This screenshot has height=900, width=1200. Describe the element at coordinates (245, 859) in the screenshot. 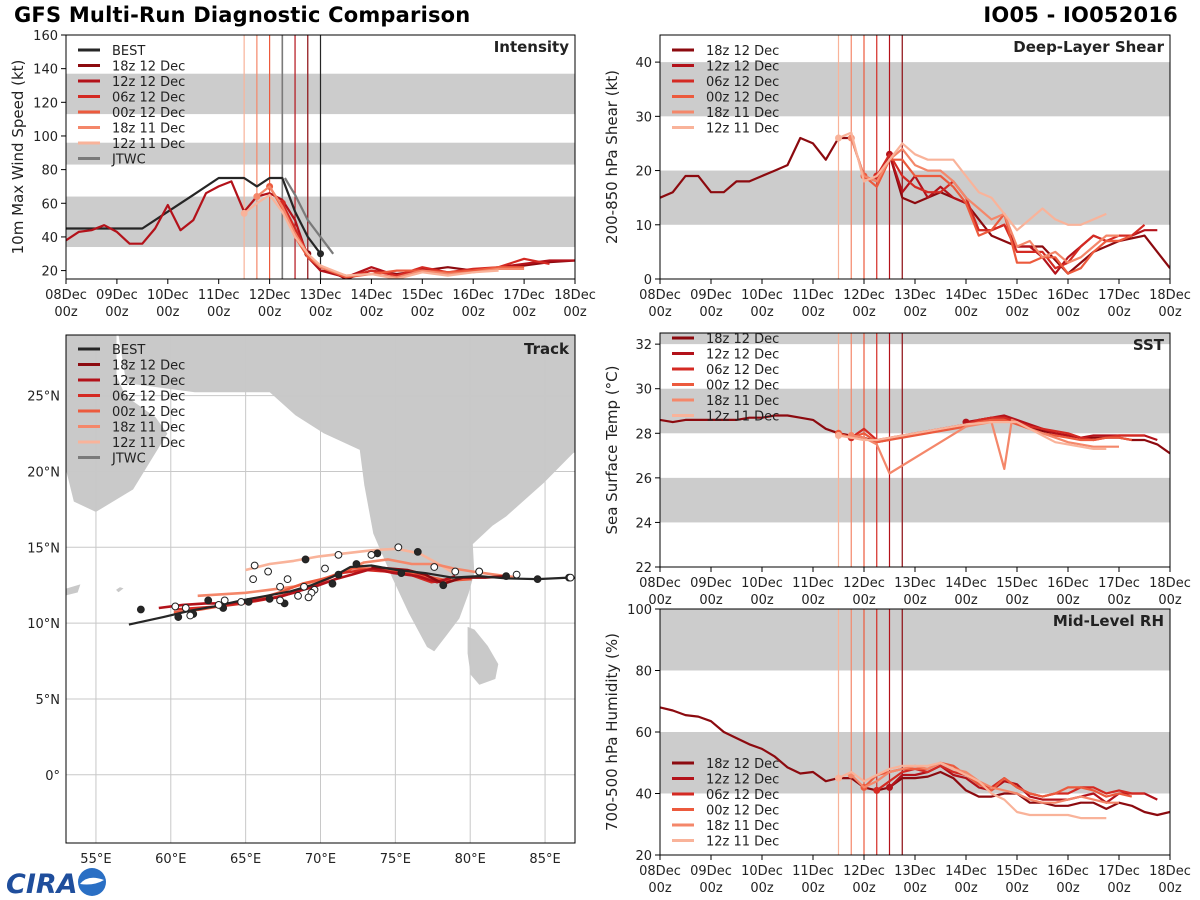

I see `lon-tick-label: 65°E` at that location.